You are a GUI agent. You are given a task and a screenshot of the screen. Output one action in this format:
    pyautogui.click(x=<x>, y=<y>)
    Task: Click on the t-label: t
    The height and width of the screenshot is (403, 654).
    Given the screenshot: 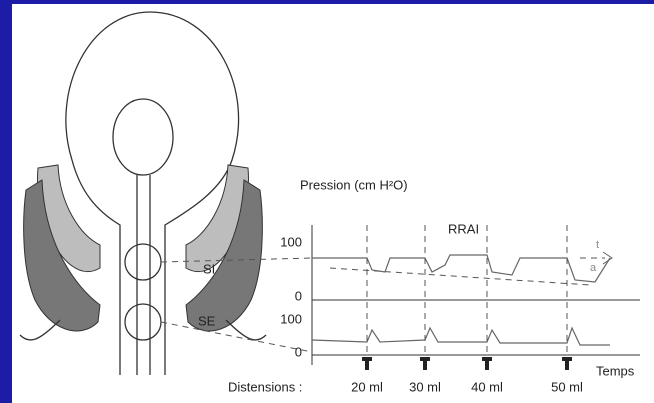 What is the action you would take?
    pyautogui.click(x=597, y=245)
    